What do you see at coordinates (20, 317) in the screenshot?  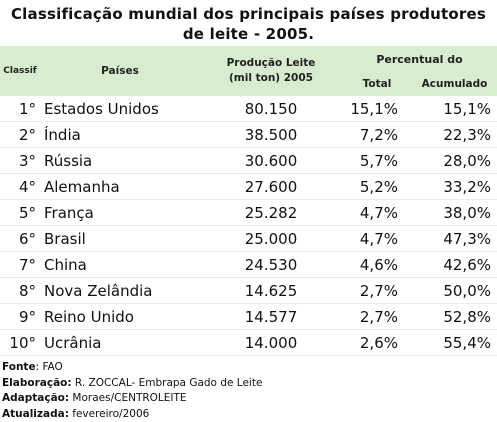 I see `table-cell: 9°` at bounding box center [20, 317].